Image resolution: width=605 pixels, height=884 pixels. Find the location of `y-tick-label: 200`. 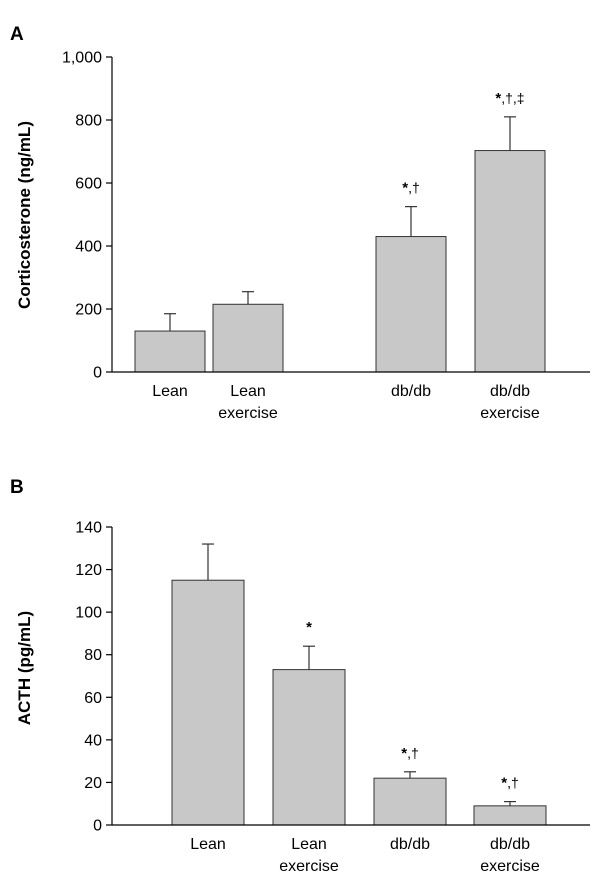

y-tick-label: 200 is located at coordinates (88, 310).